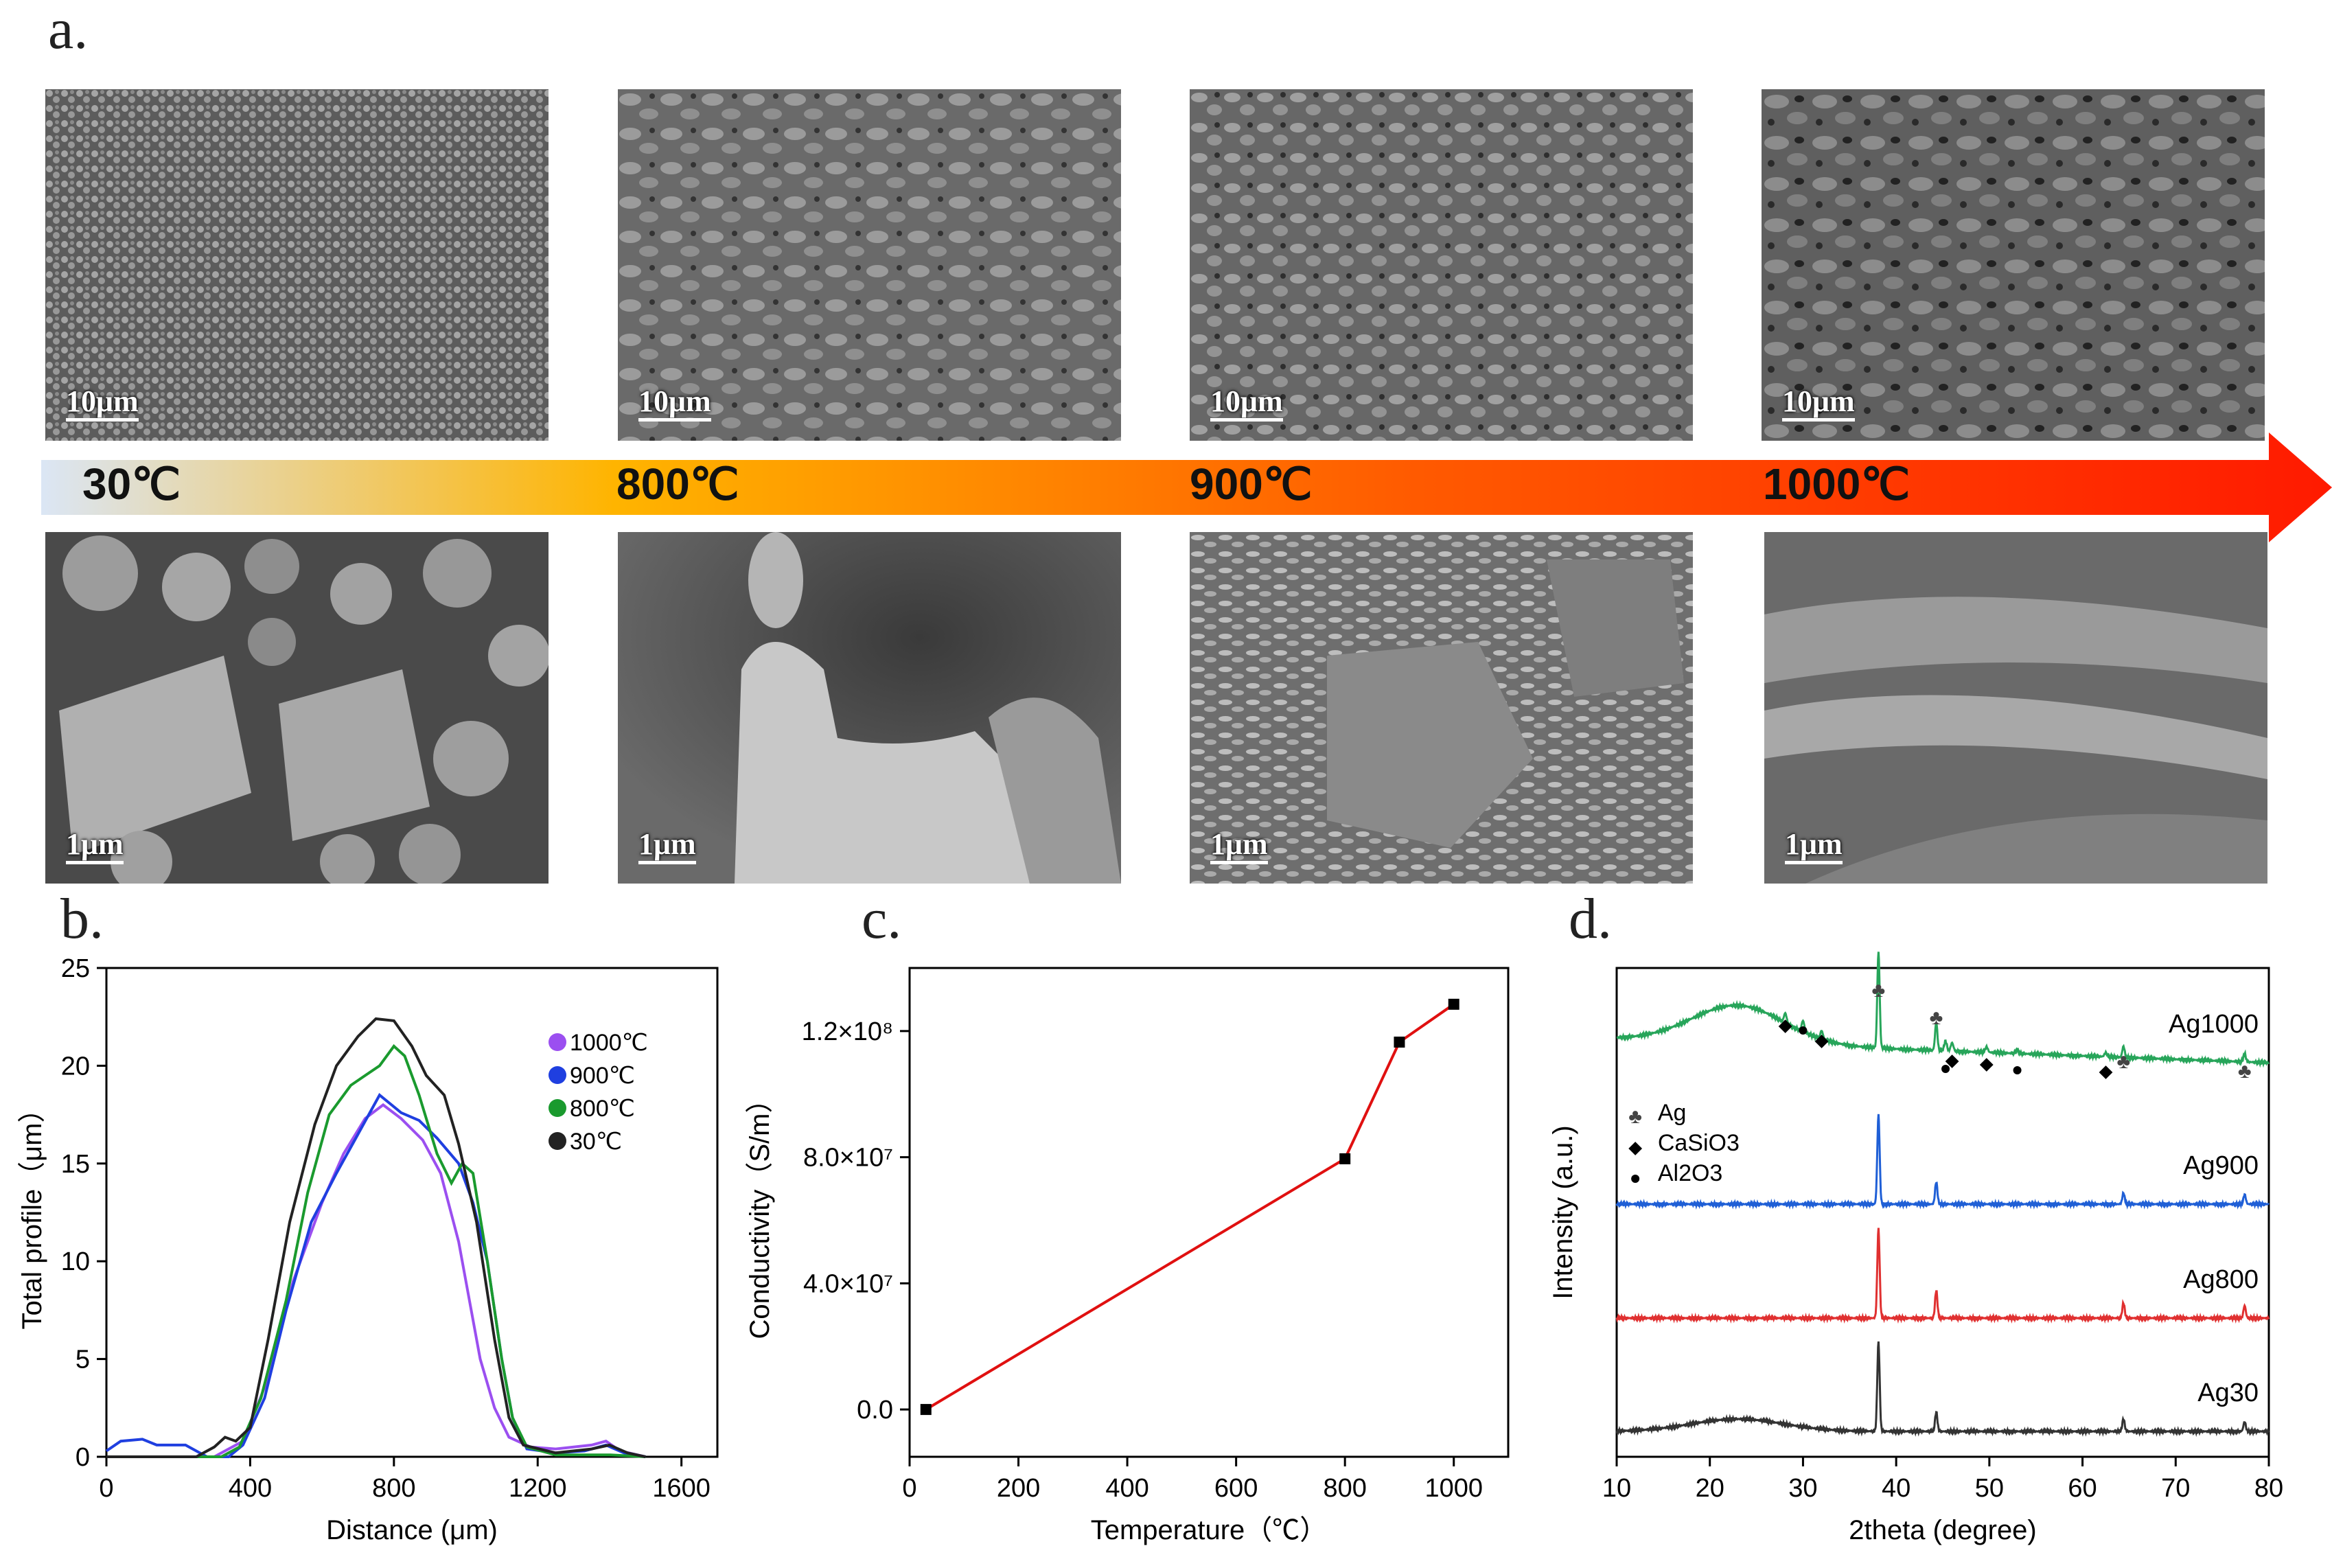  What do you see at coordinates (1453, 1488) in the screenshot?
I see `x-tick-label: 1000` at bounding box center [1453, 1488].